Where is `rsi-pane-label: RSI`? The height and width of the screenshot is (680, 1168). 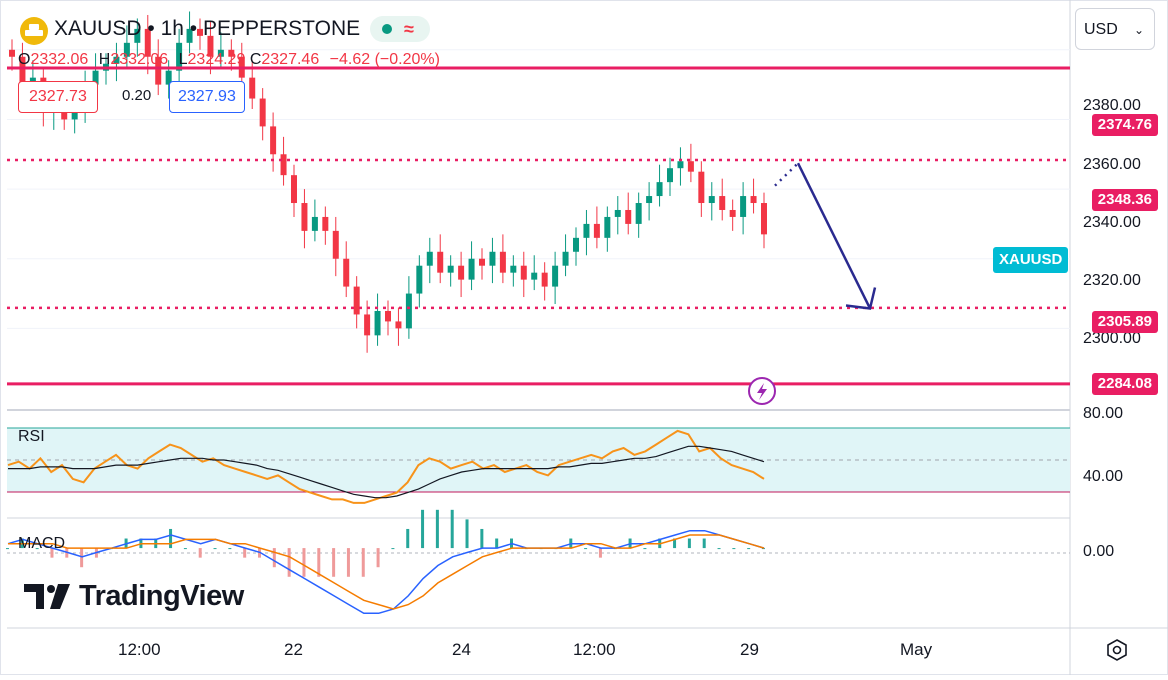
rsi-pane-label: RSI is located at coordinates (31, 436).